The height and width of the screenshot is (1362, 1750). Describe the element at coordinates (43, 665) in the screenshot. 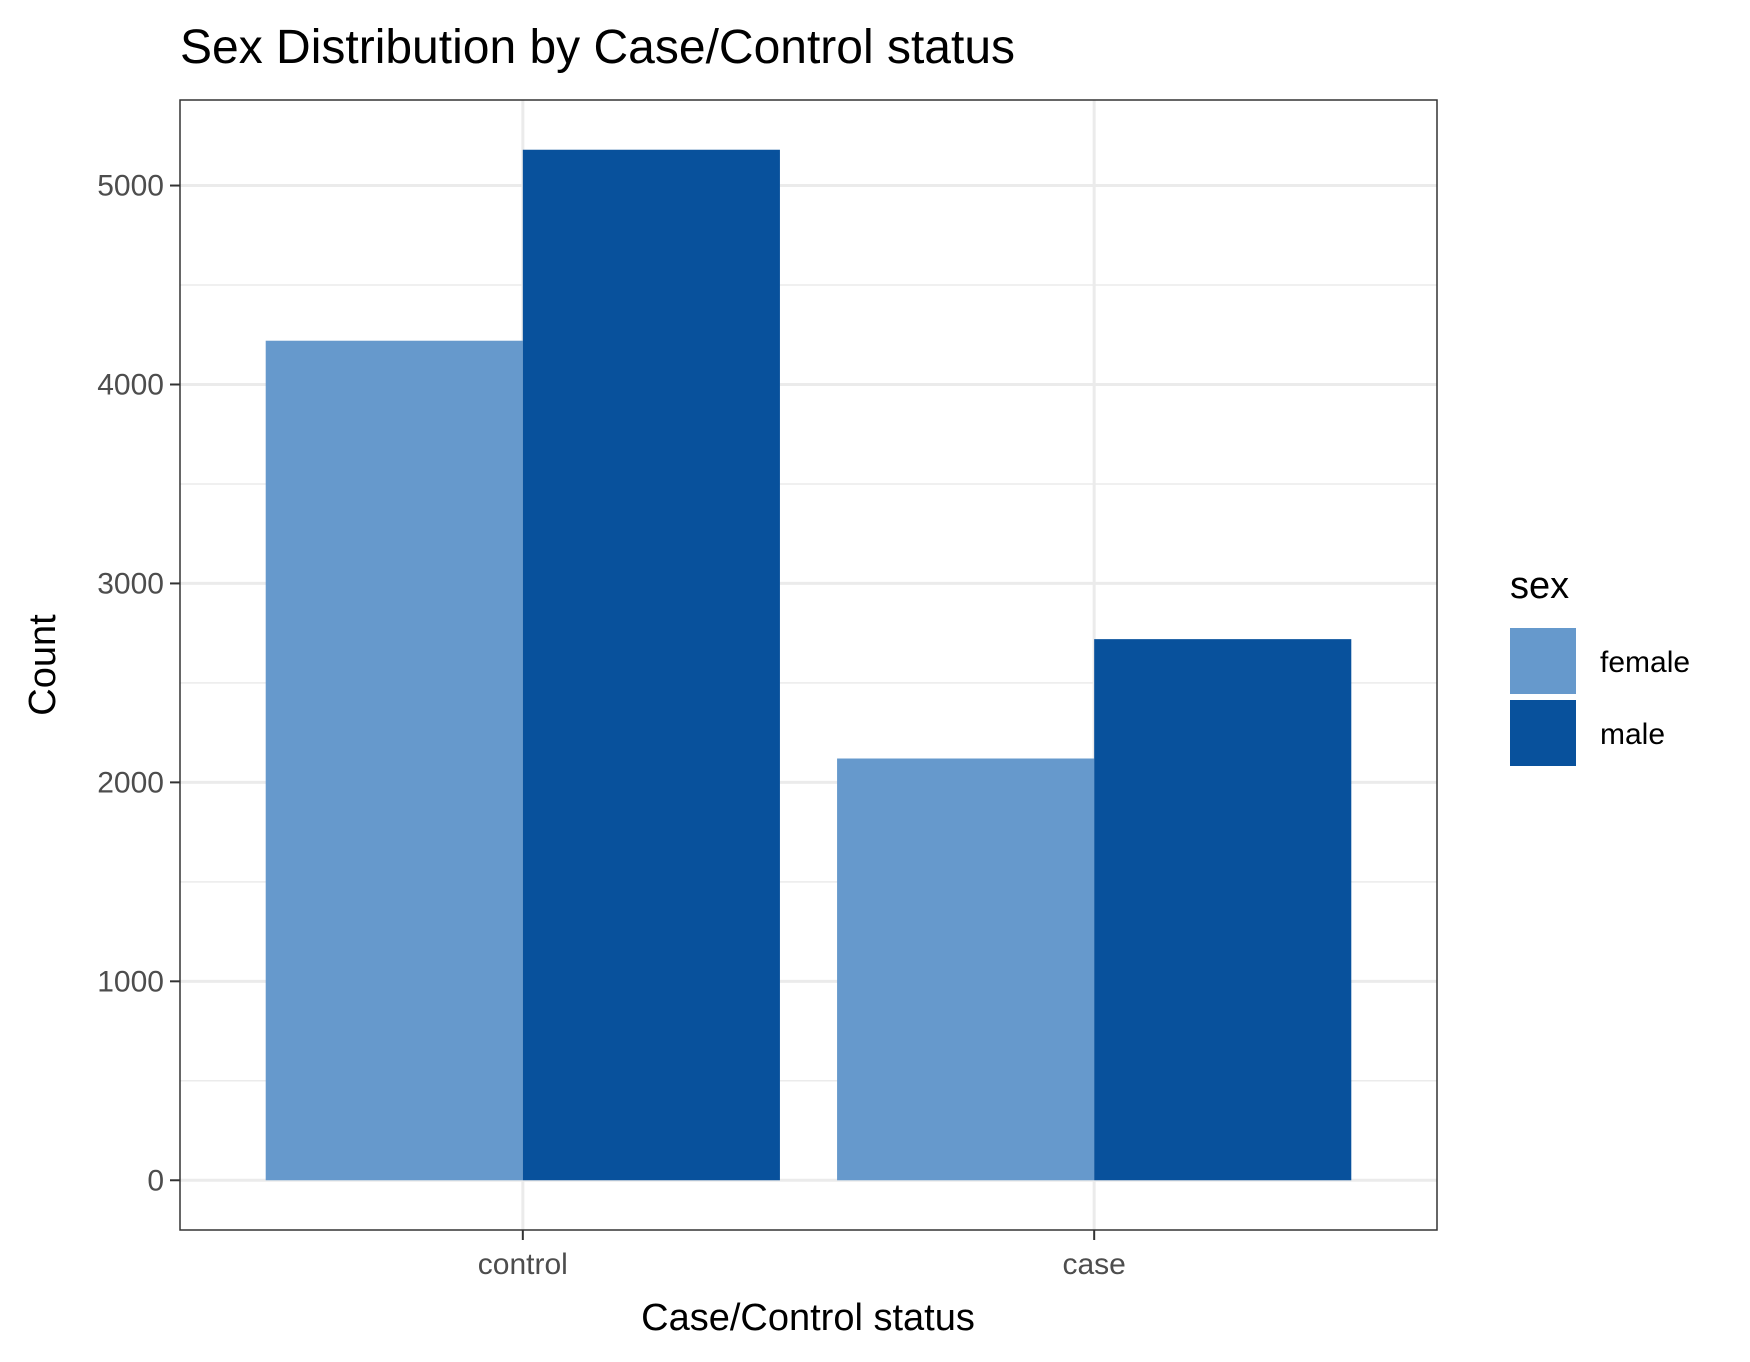

I see `y-axis-title: Count` at that location.